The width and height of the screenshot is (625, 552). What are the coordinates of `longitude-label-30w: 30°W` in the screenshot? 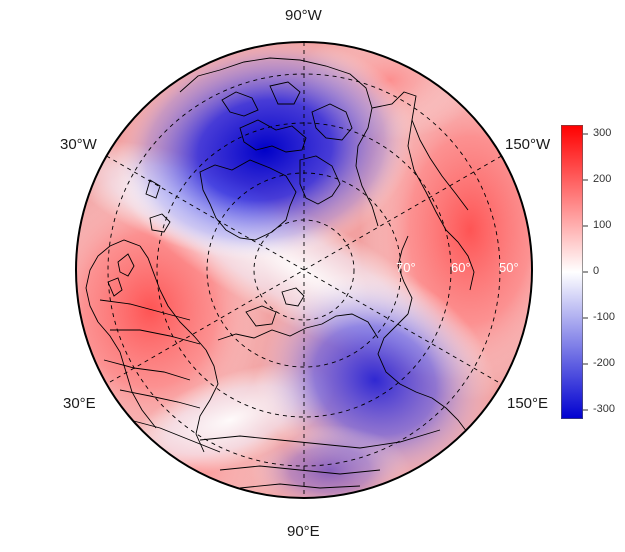 It's located at (78, 144).